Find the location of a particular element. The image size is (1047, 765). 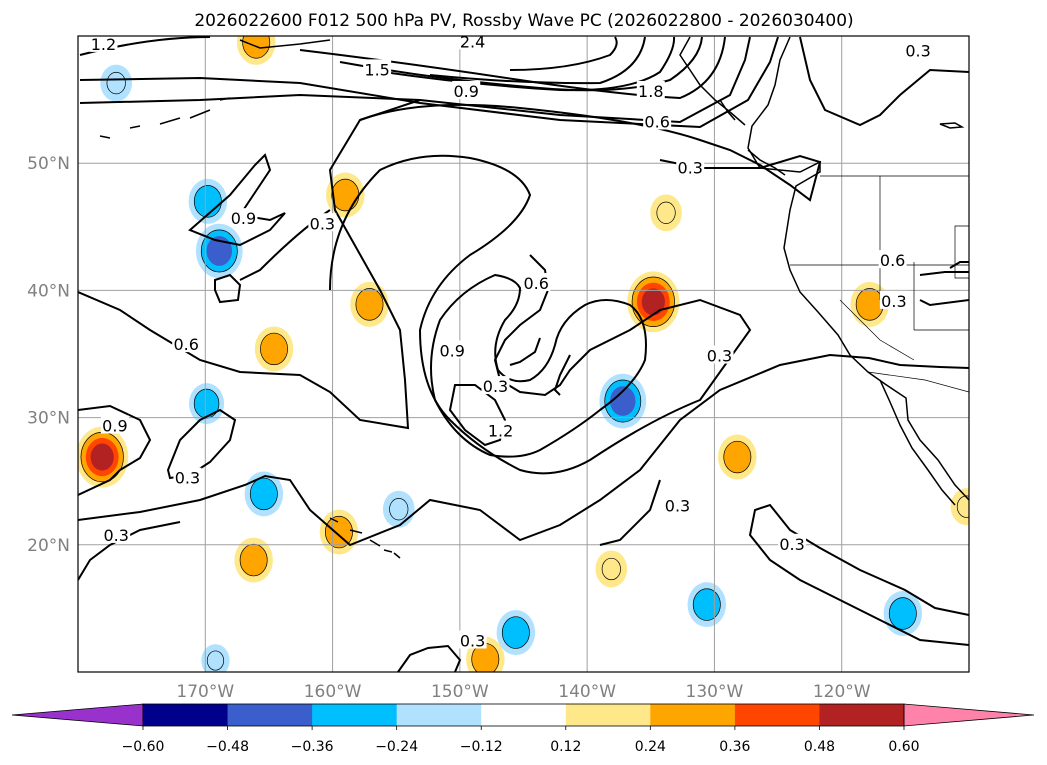

colorbar-tick-label: 0.24 is located at coordinates (650, 747).